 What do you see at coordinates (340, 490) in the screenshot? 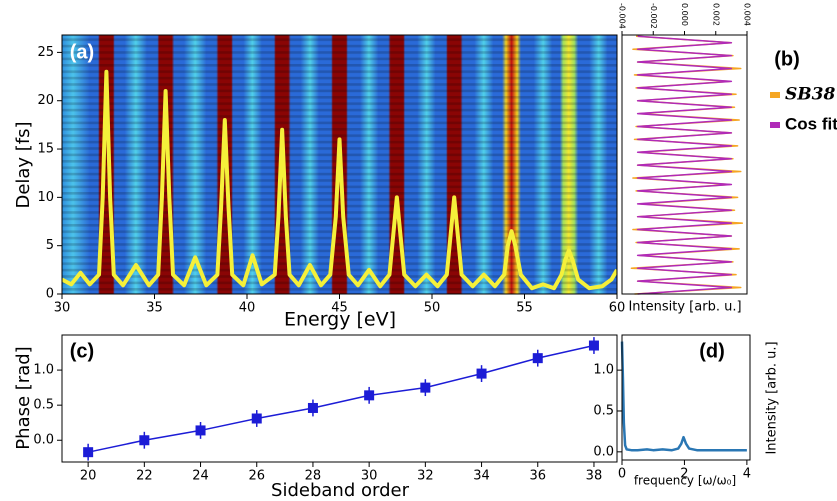
I see `x-axis-label: Sideband order` at bounding box center [340, 490].